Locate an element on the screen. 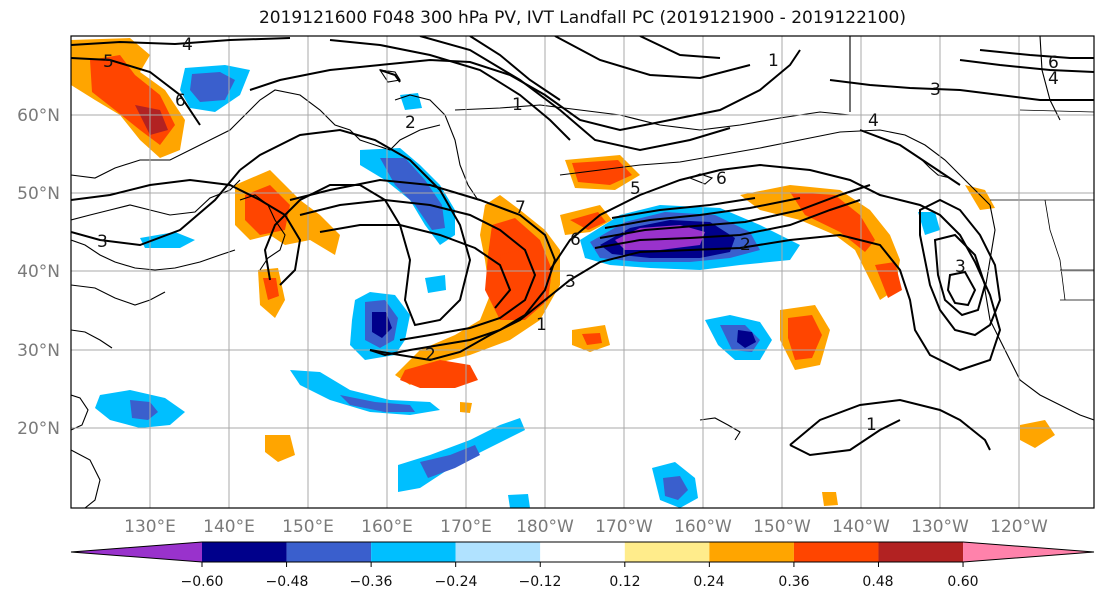 The image size is (1105, 601). lon-tick-label: 150°W is located at coordinates (782, 527).